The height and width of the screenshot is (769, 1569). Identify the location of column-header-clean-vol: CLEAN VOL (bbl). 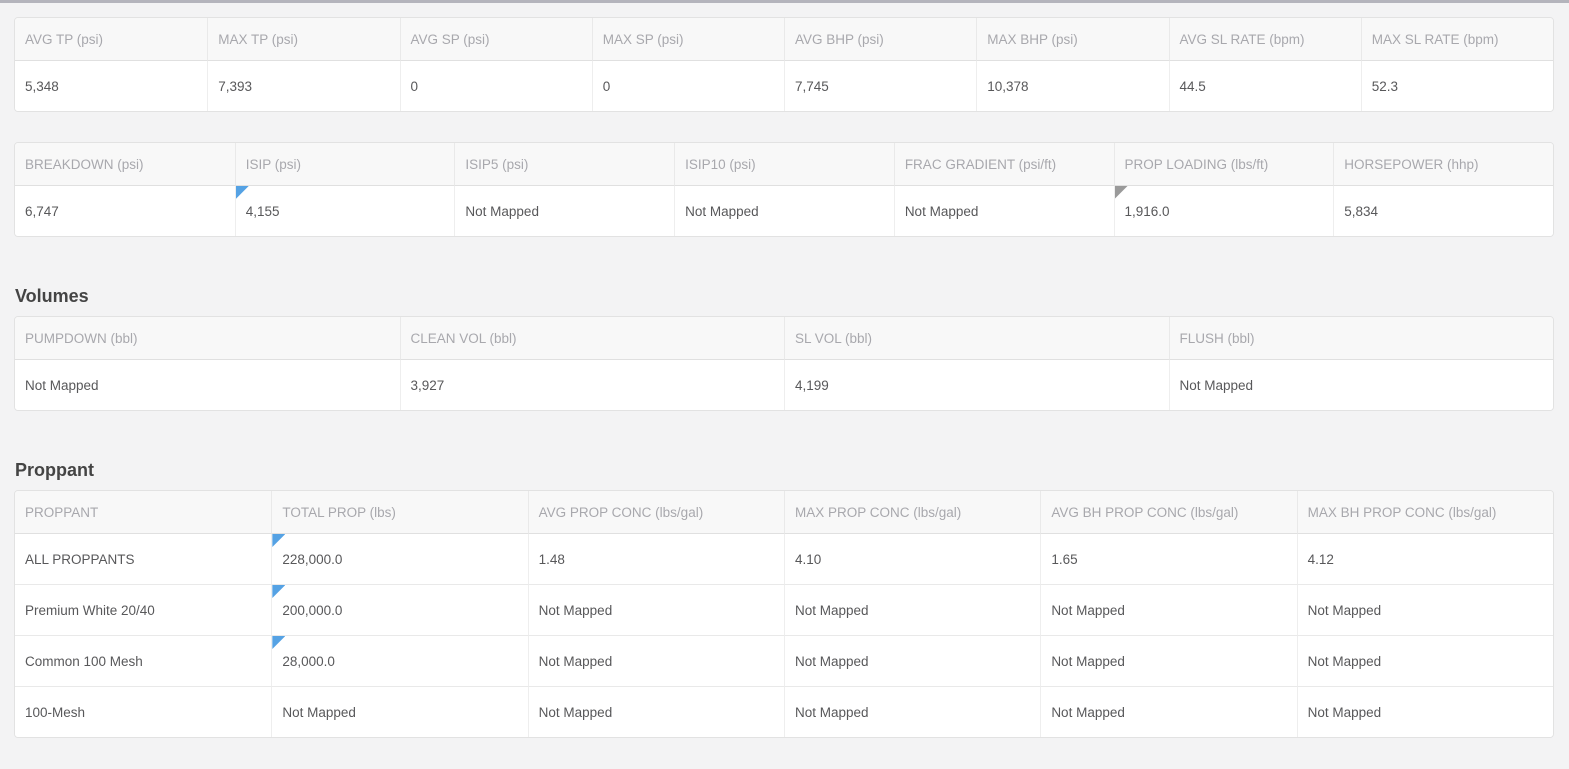
(591, 338).